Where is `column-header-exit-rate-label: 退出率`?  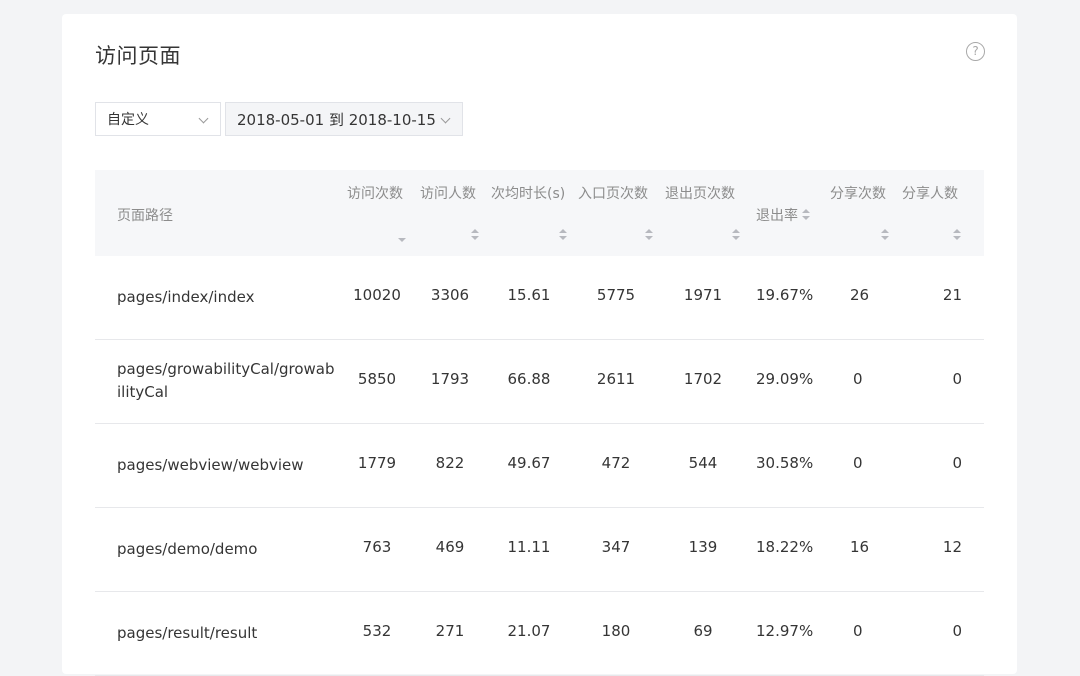 column-header-exit-rate-label: 退出率 is located at coordinates (777, 216).